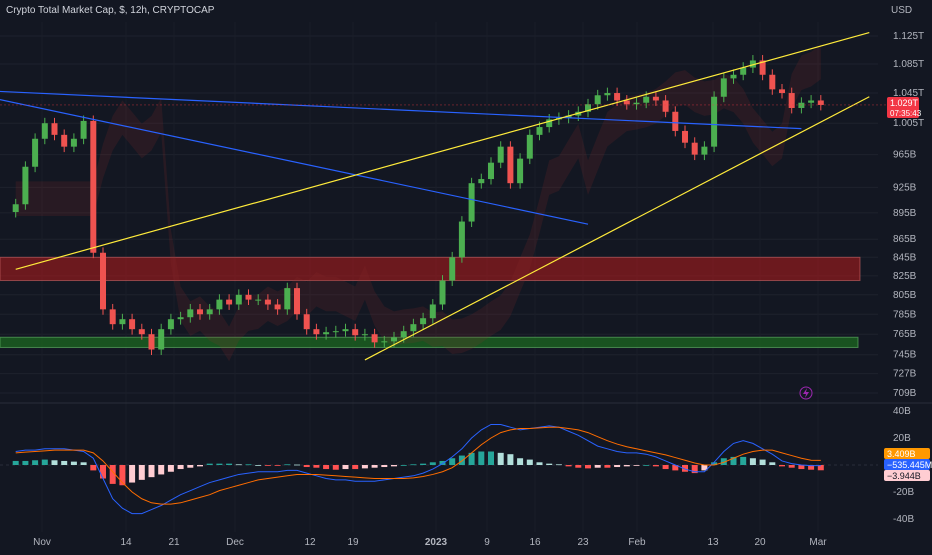 This screenshot has height=555, width=932. I want to click on descending-trendline-lower, so click(294, 161).